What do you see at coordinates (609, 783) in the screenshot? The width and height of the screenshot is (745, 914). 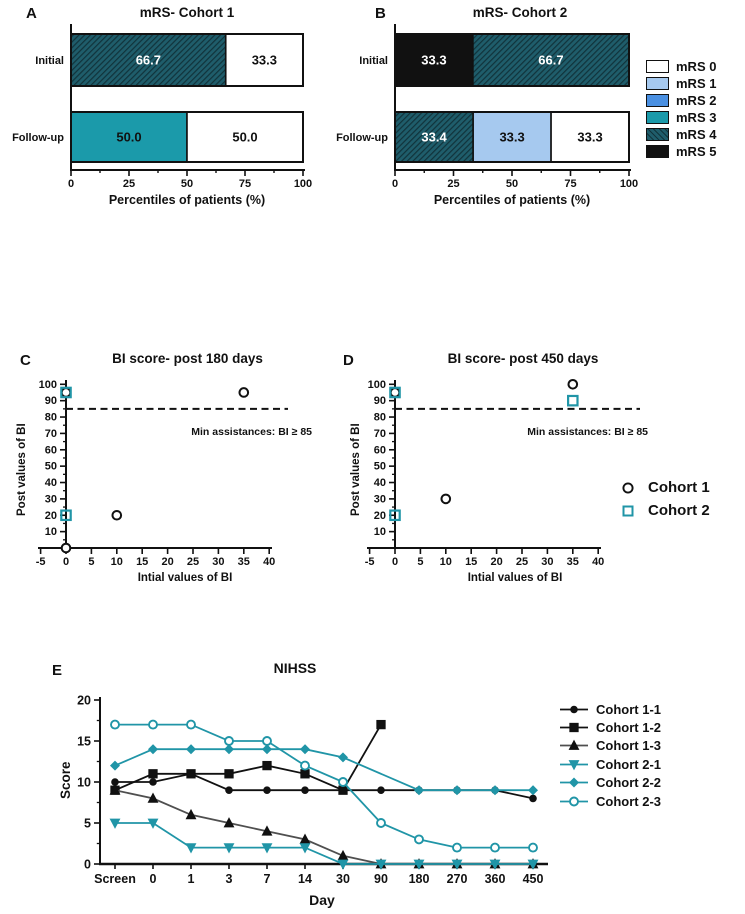 I see `nihss-legend-item: Cohort 2-2` at bounding box center [609, 783].